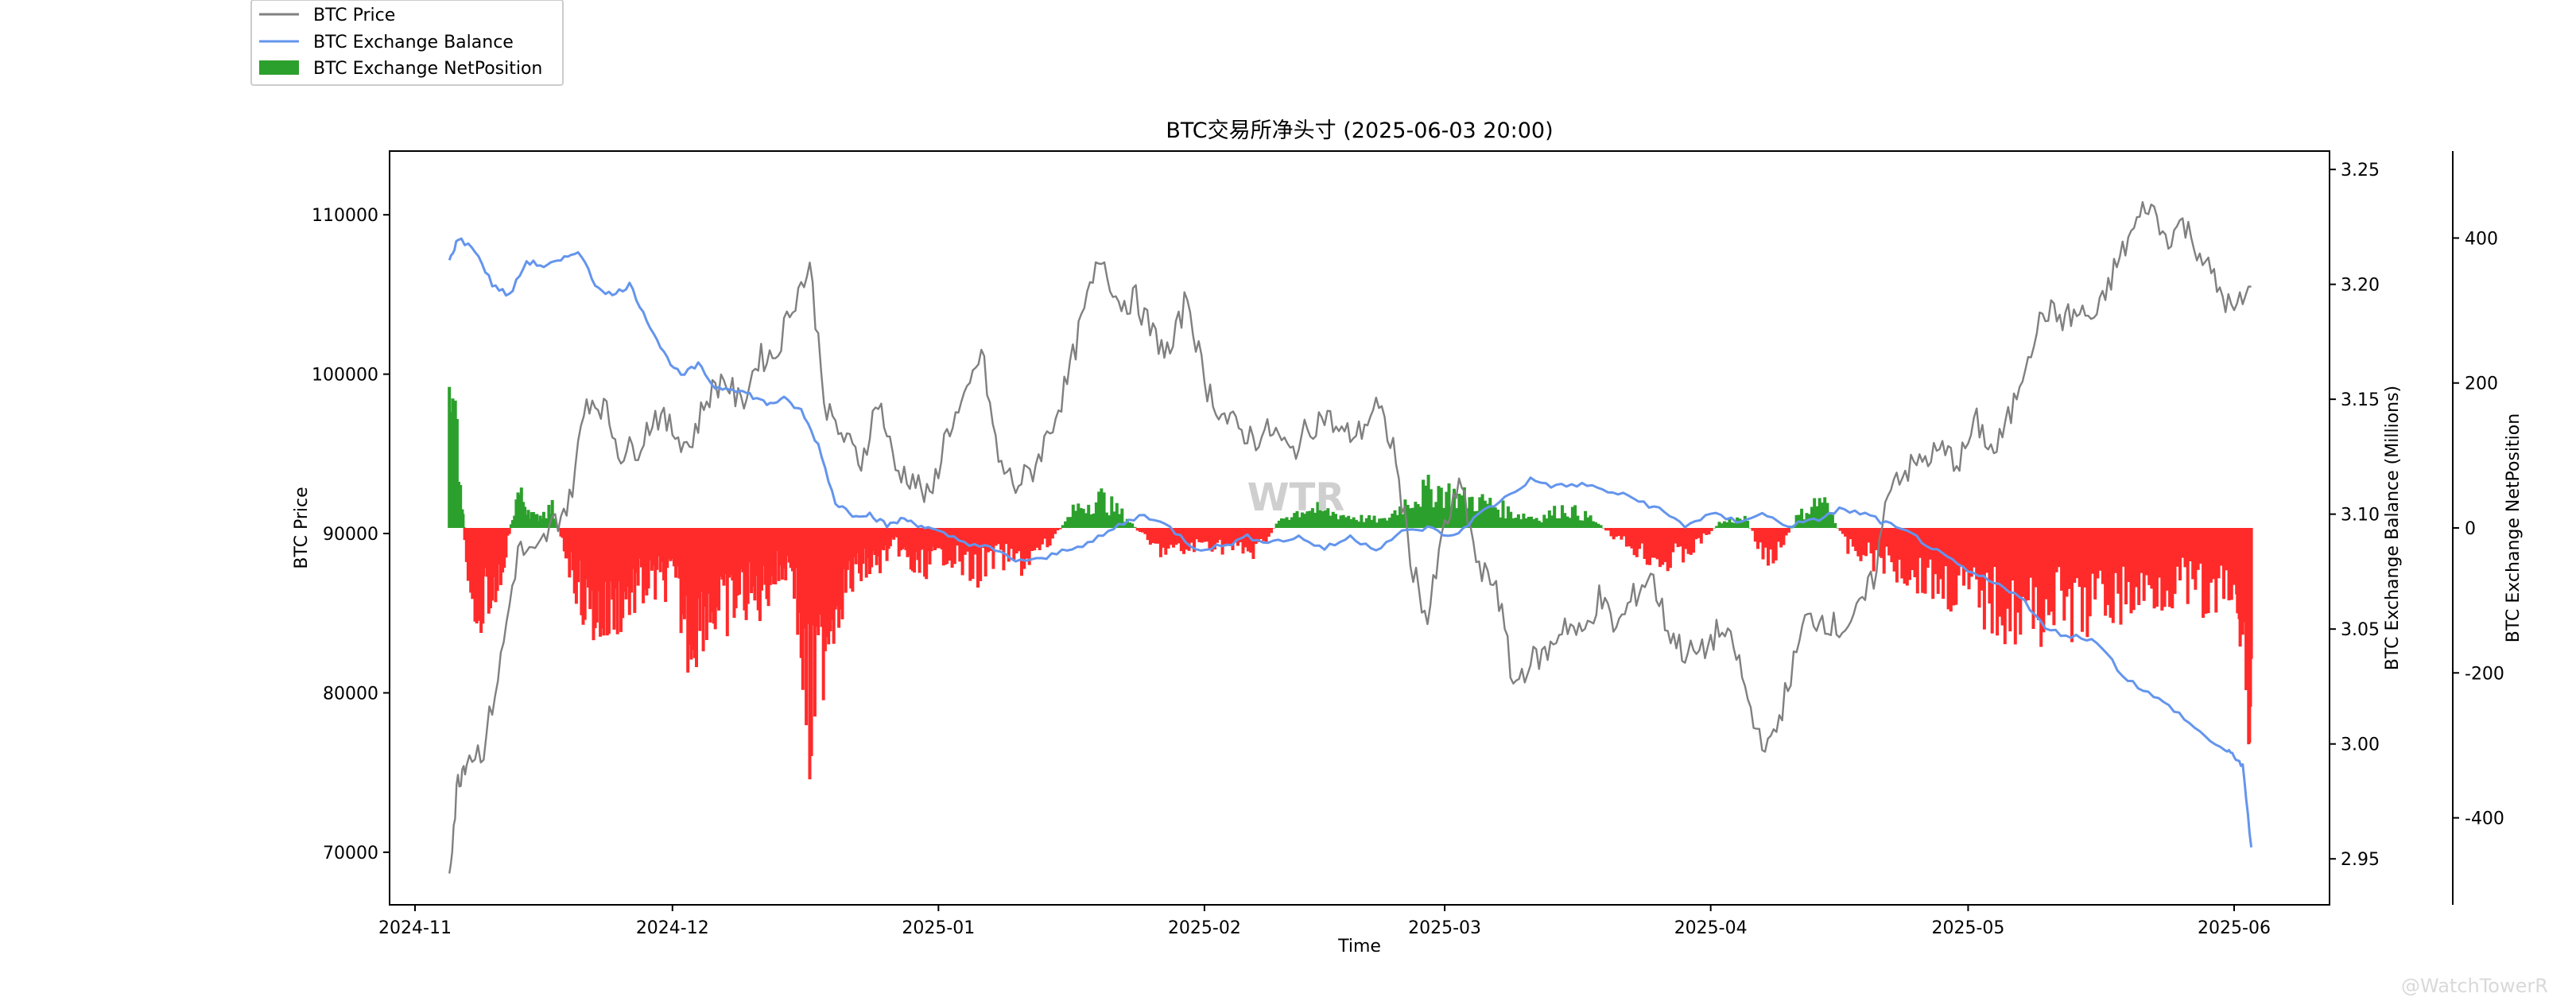  Describe the element at coordinates (2360, 516) in the screenshot. I see `balance-tick-label: 3.10` at that location.